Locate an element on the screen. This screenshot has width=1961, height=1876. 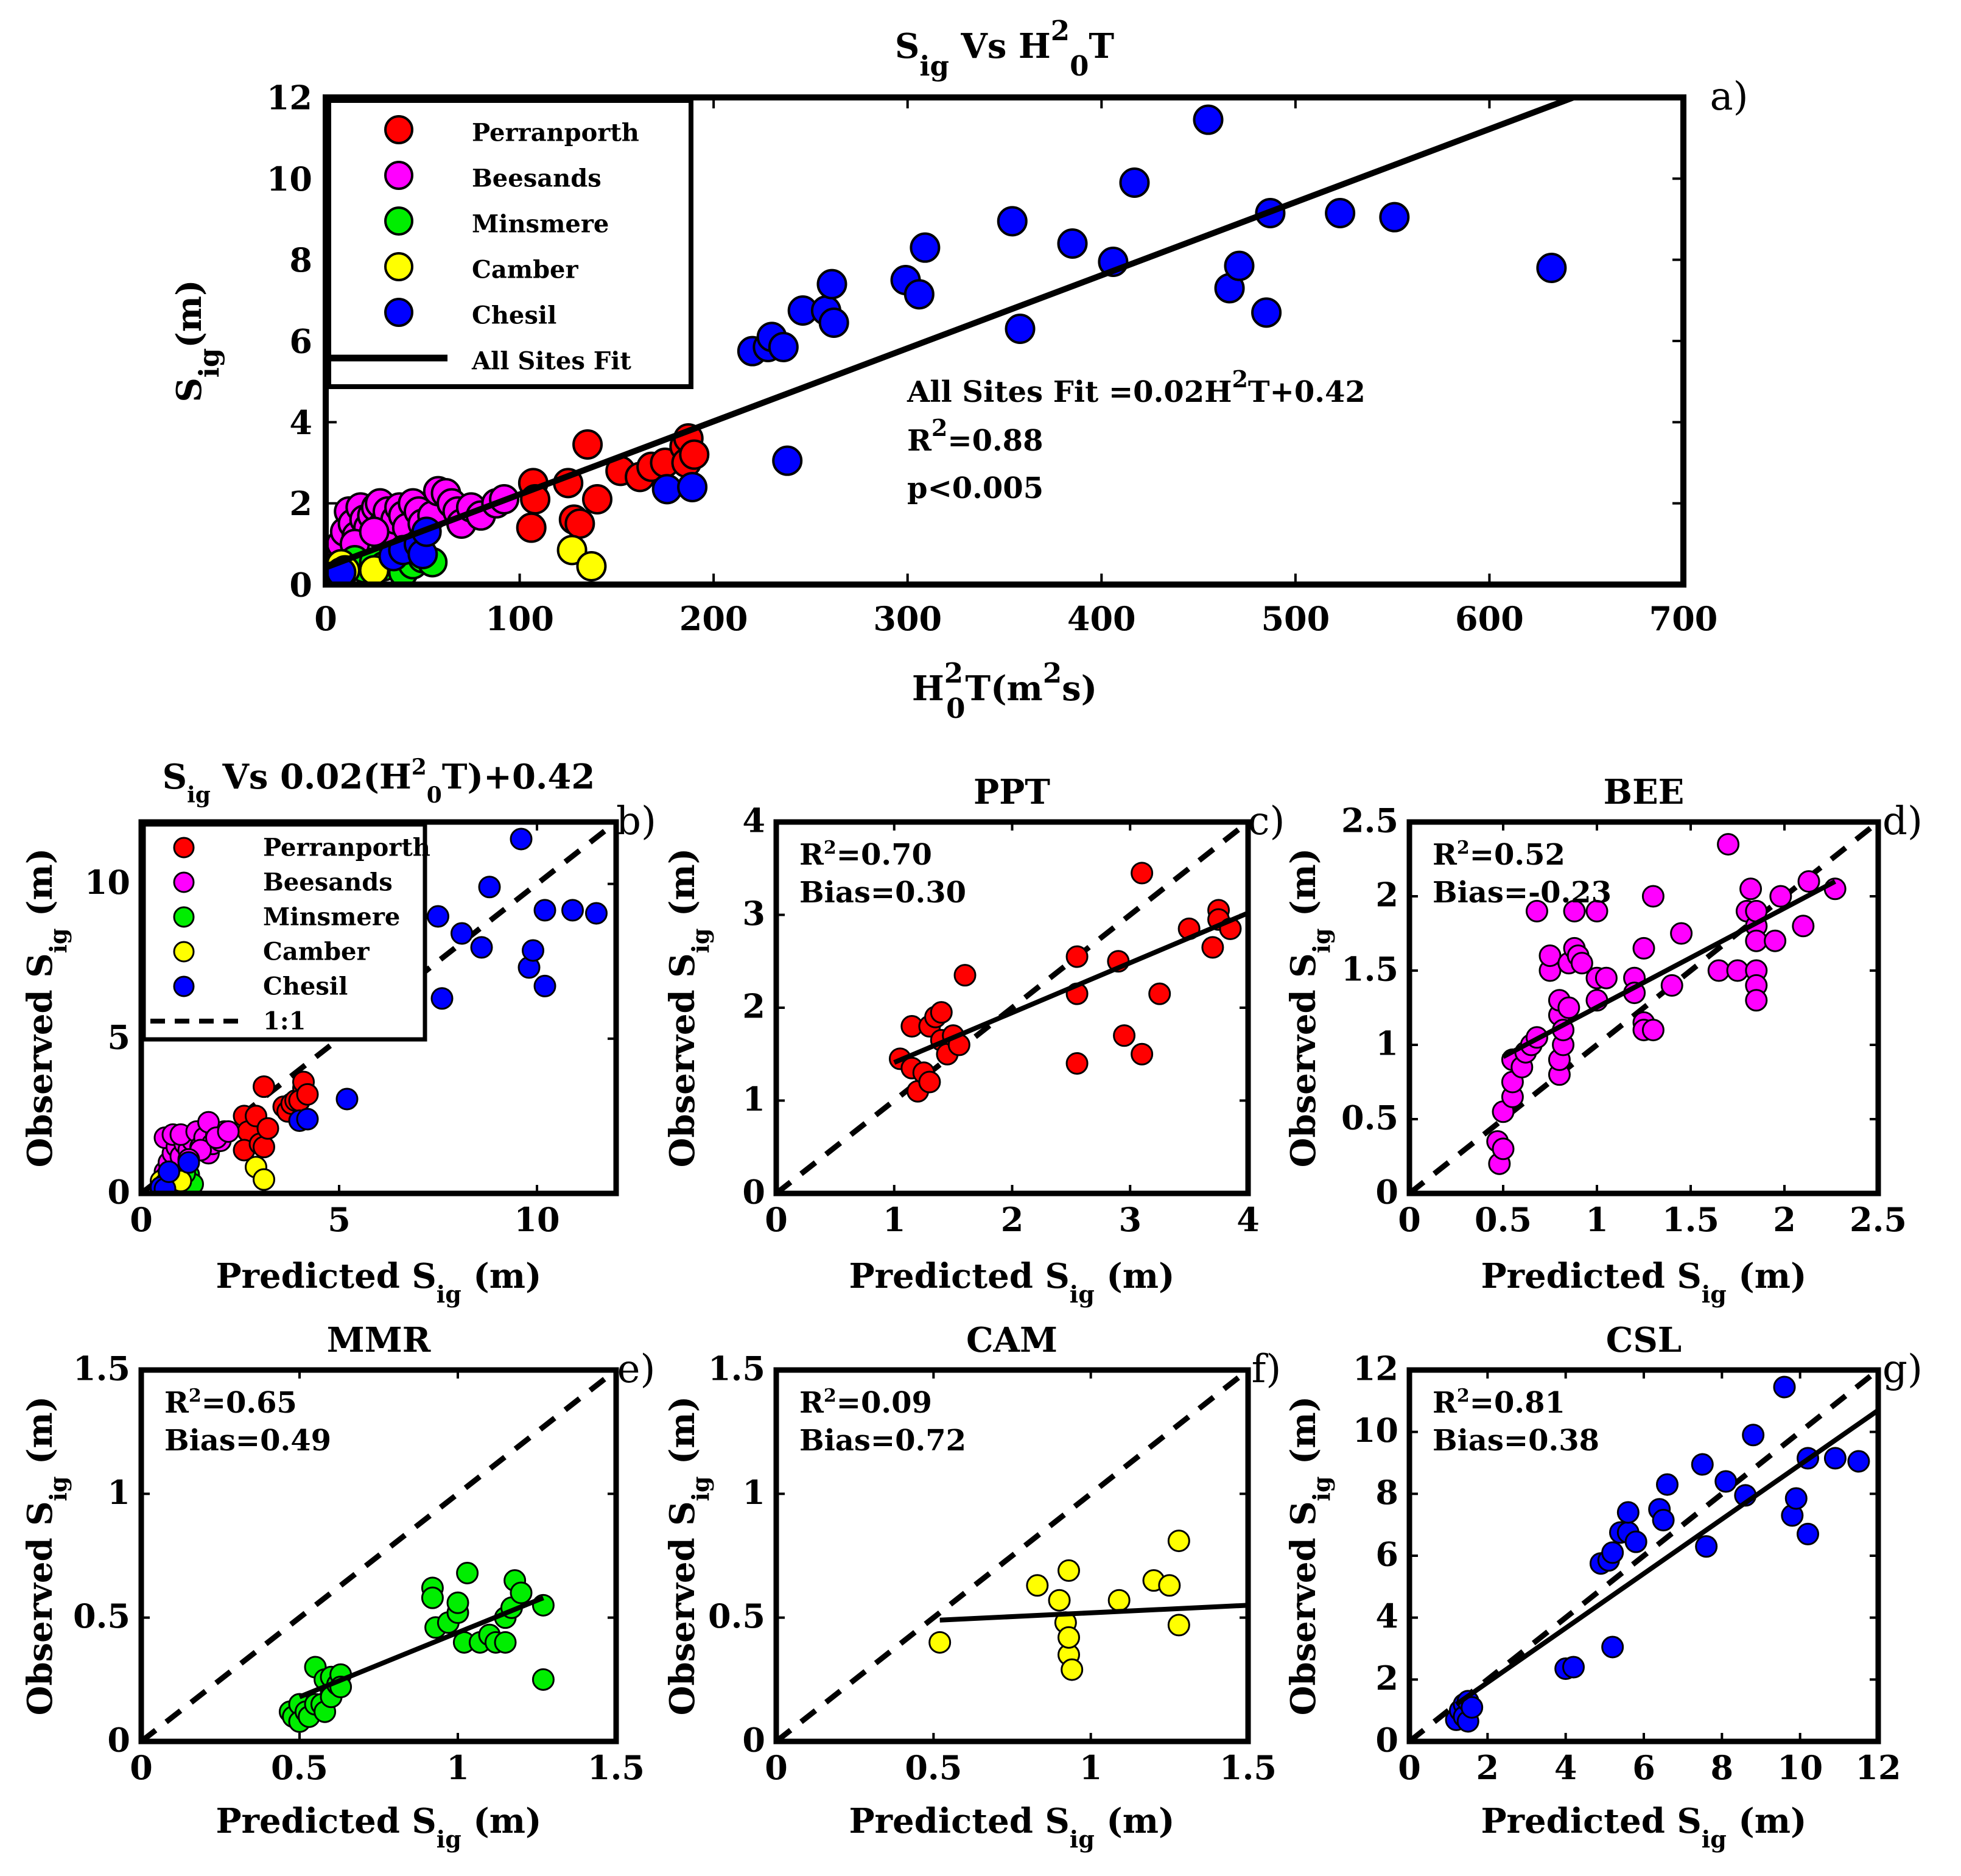
panel-label: b) is located at coordinates (636, 821).